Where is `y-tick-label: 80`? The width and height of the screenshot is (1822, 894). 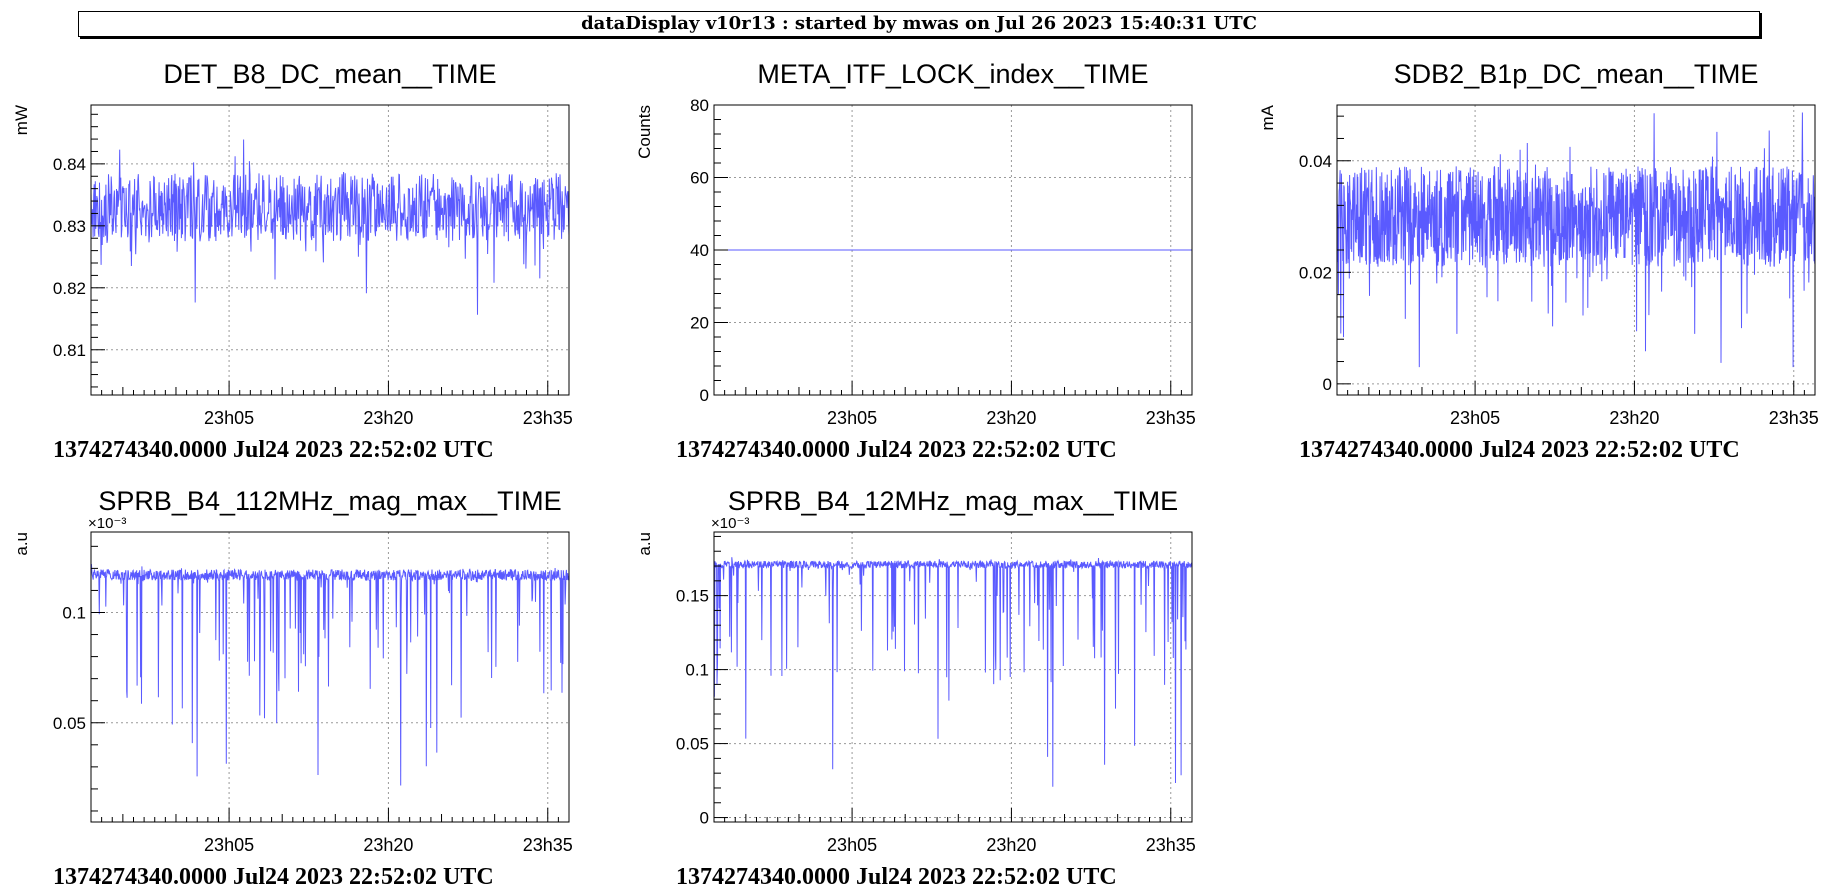 y-tick-label: 80 is located at coordinates (699, 105).